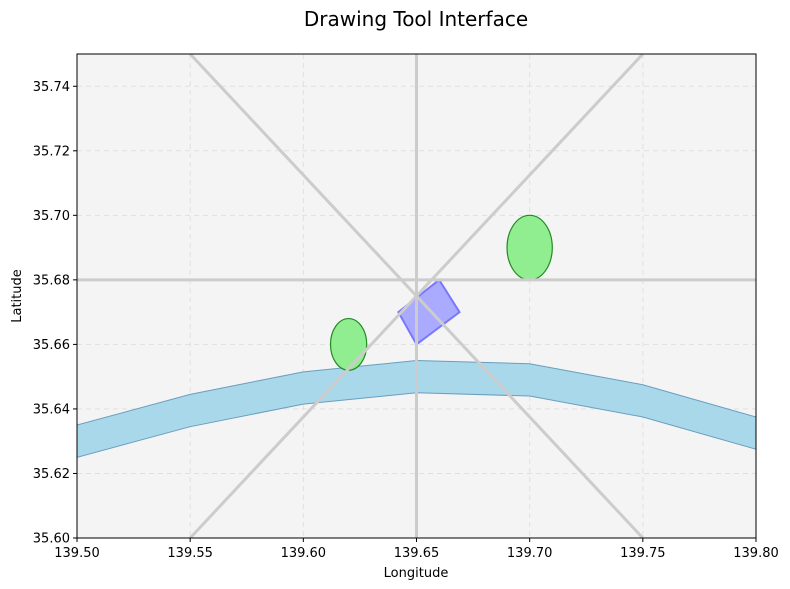  What do you see at coordinates (429, 312) in the screenshot?
I see `polygon-shape` at bounding box center [429, 312].